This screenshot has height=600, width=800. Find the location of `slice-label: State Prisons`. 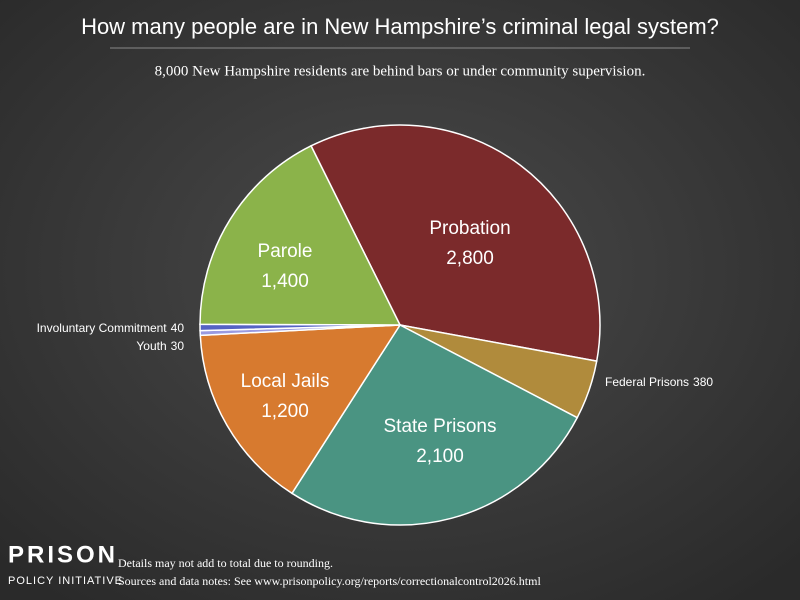

slice-label: State Prisons is located at coordinates (440, 426).